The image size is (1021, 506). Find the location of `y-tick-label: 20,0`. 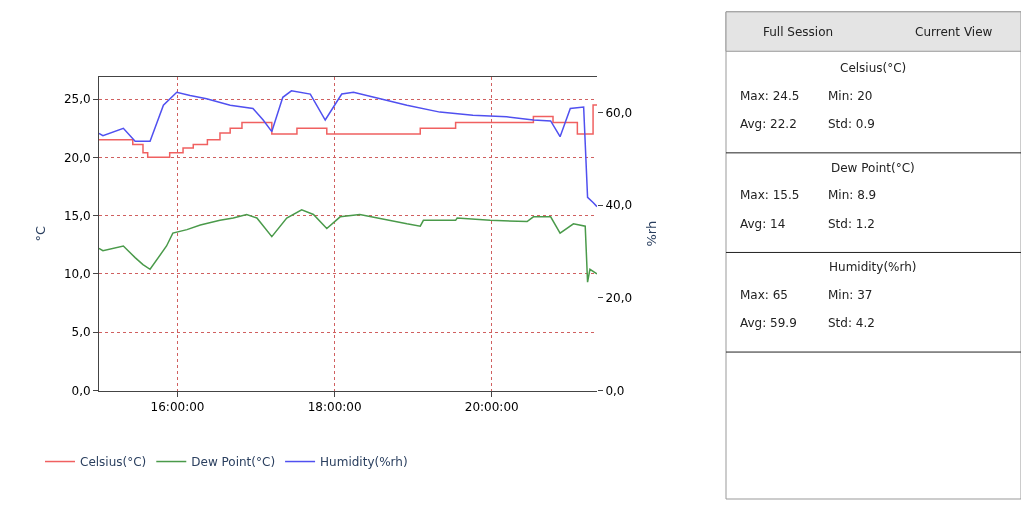

y-tick-label: 20,0 is located at coordinates (77, 157).